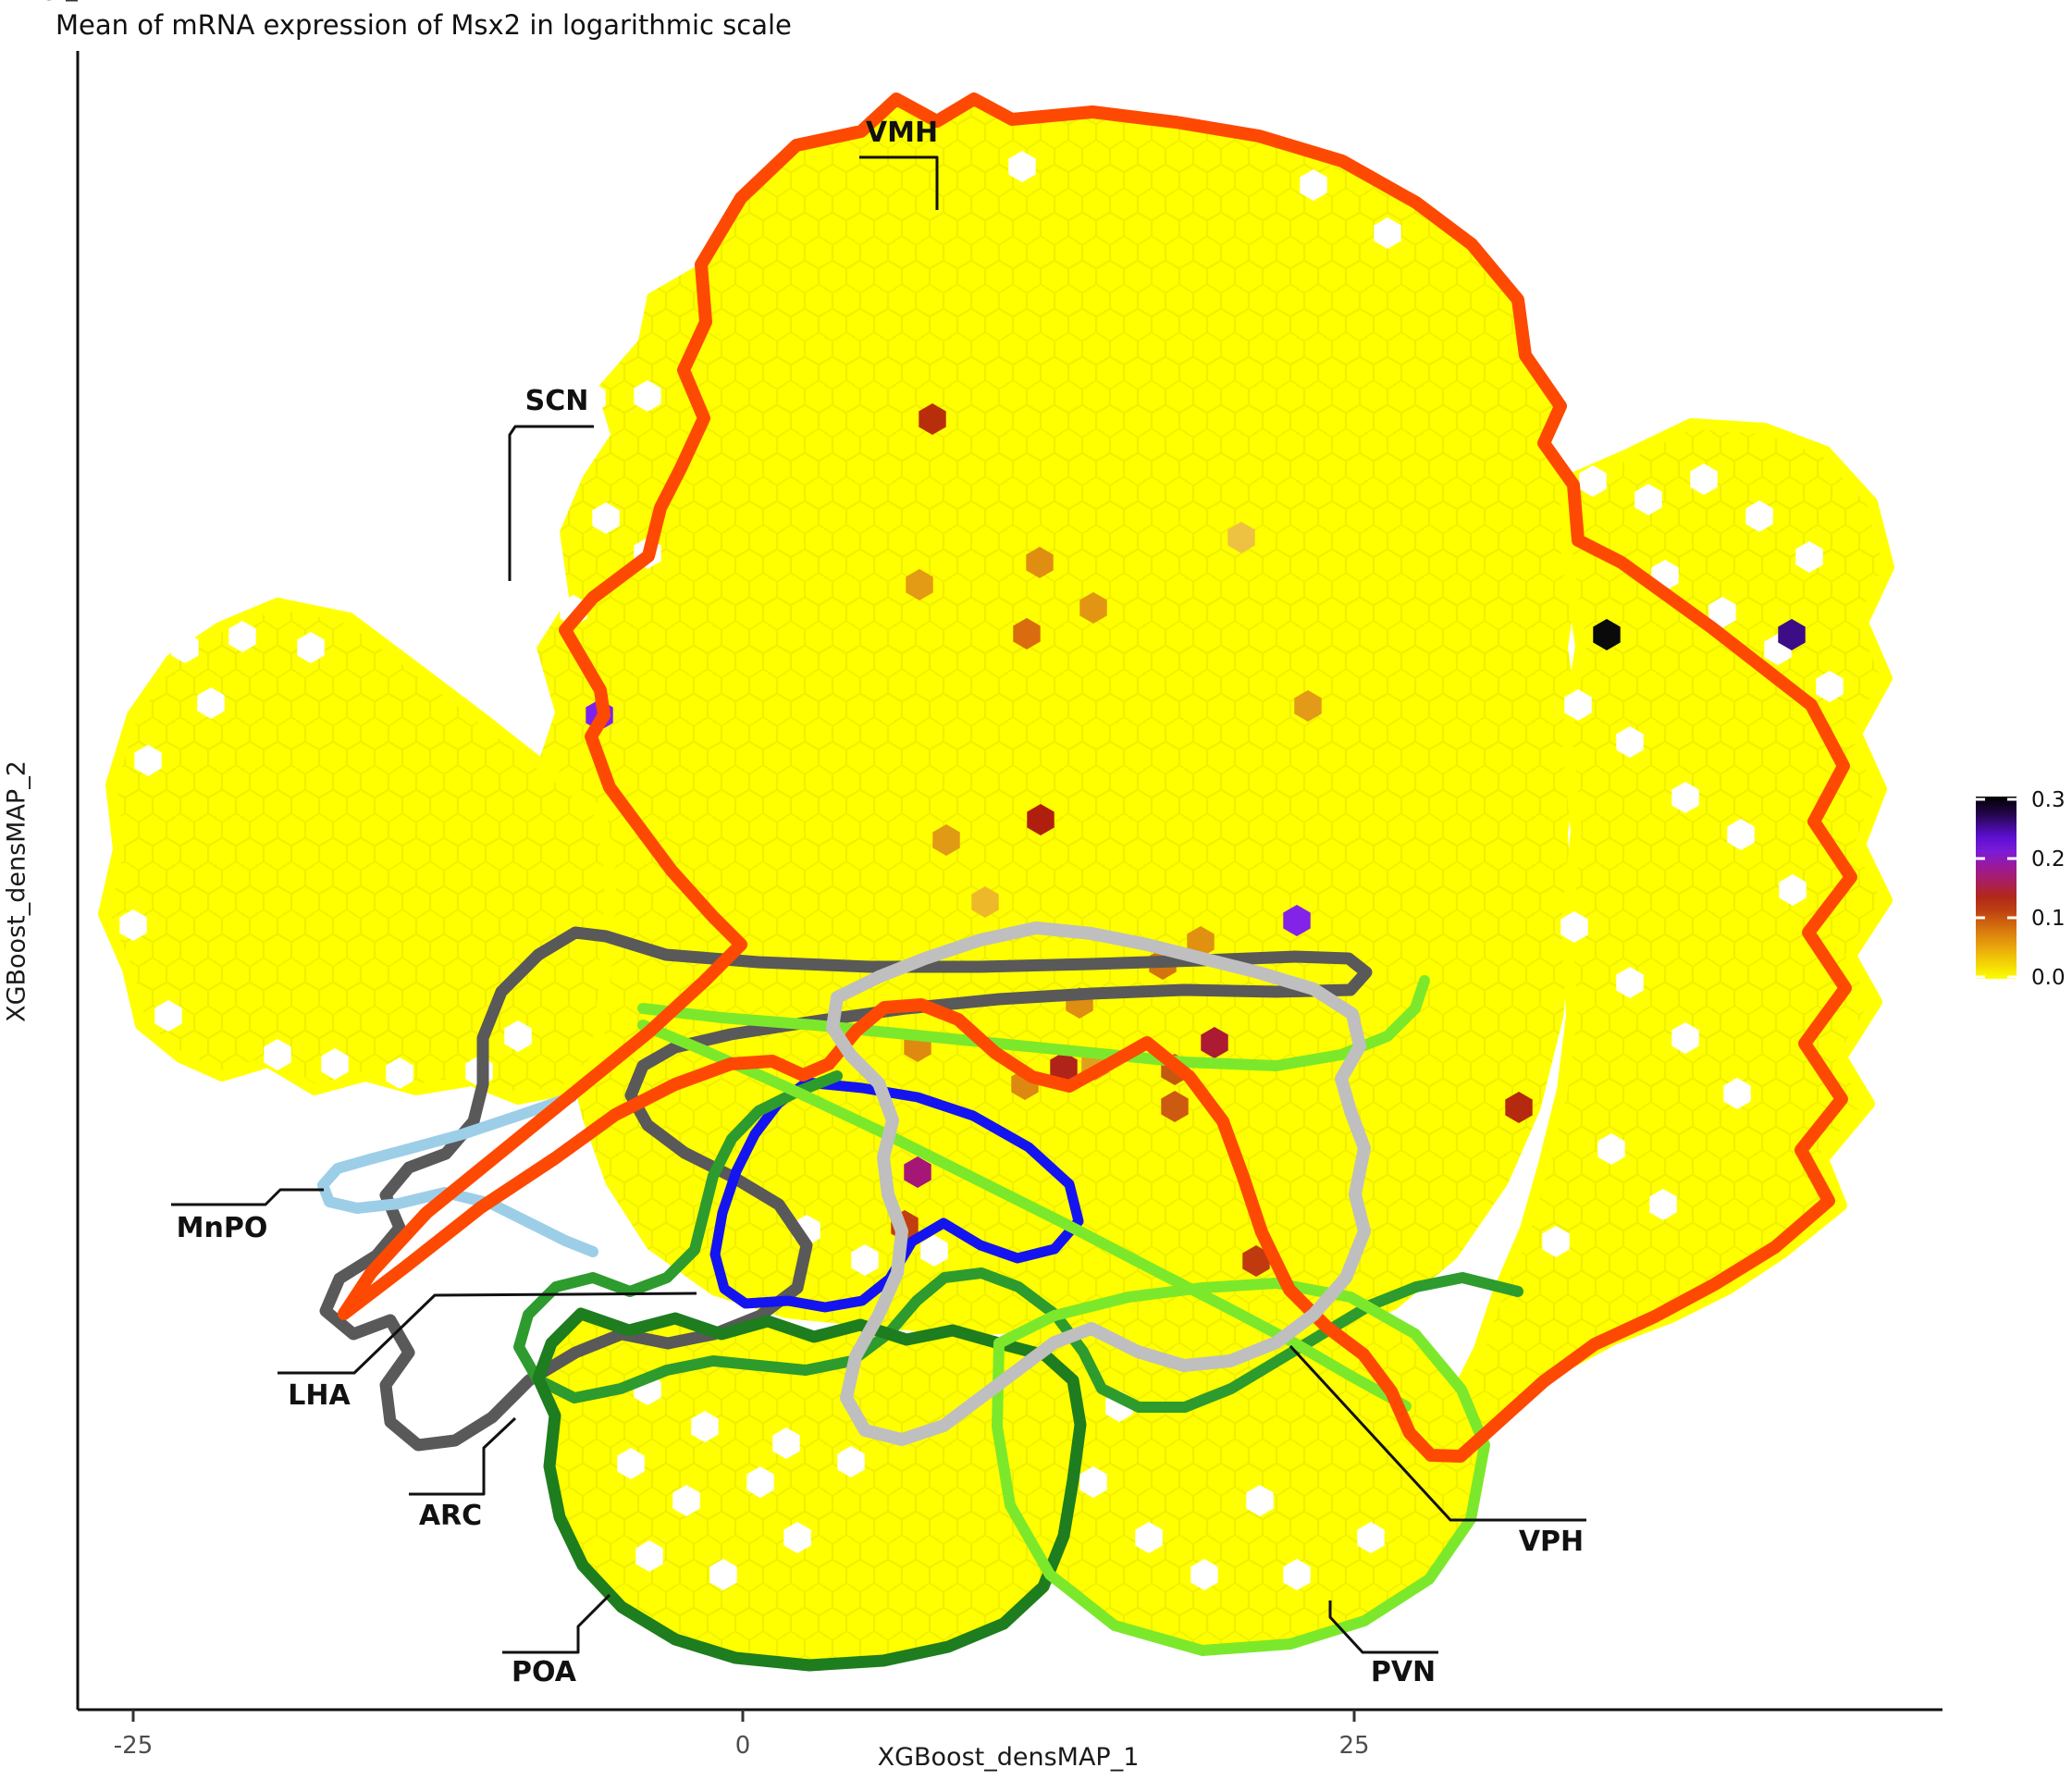  What do you see at coordinates (743, 1746) in the screenshot?
I see `x-tick-label: 0` at bounding box center [743, 1746].